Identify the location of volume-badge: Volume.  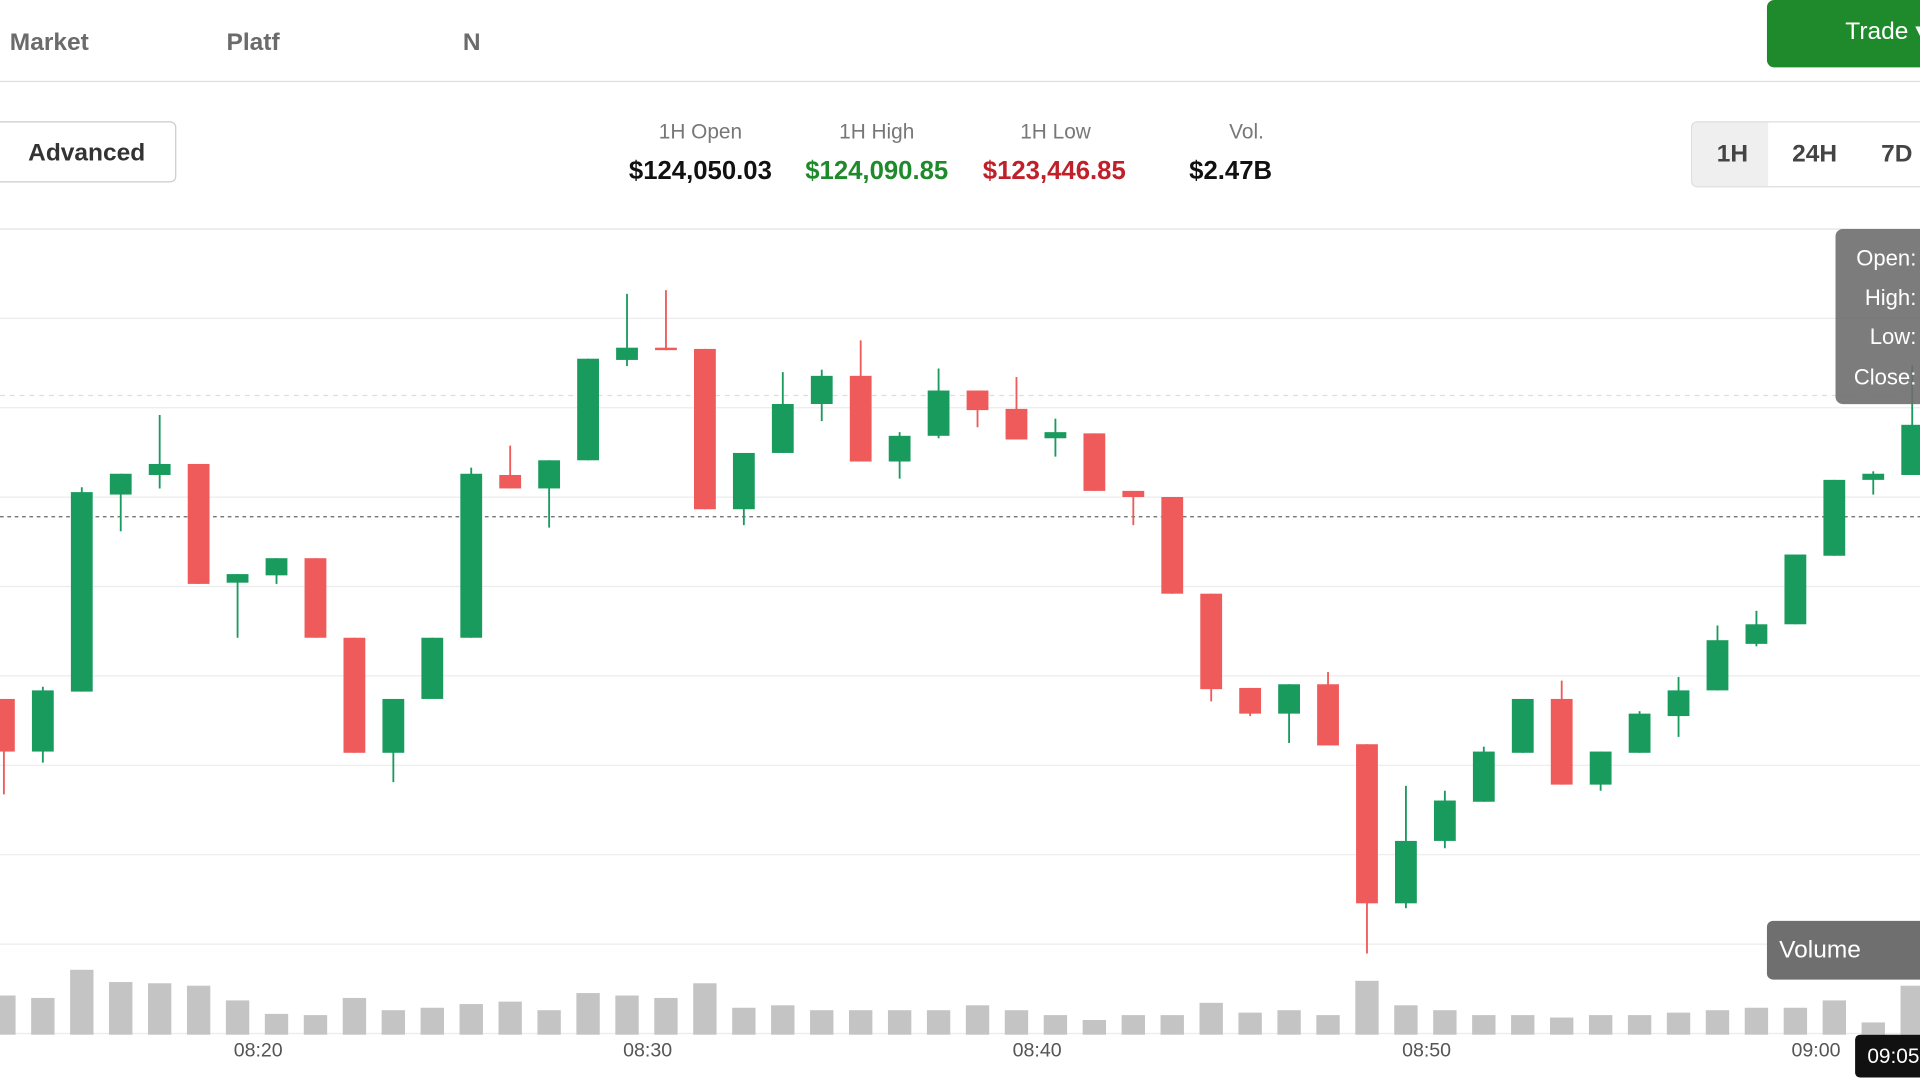
(1843, 950).